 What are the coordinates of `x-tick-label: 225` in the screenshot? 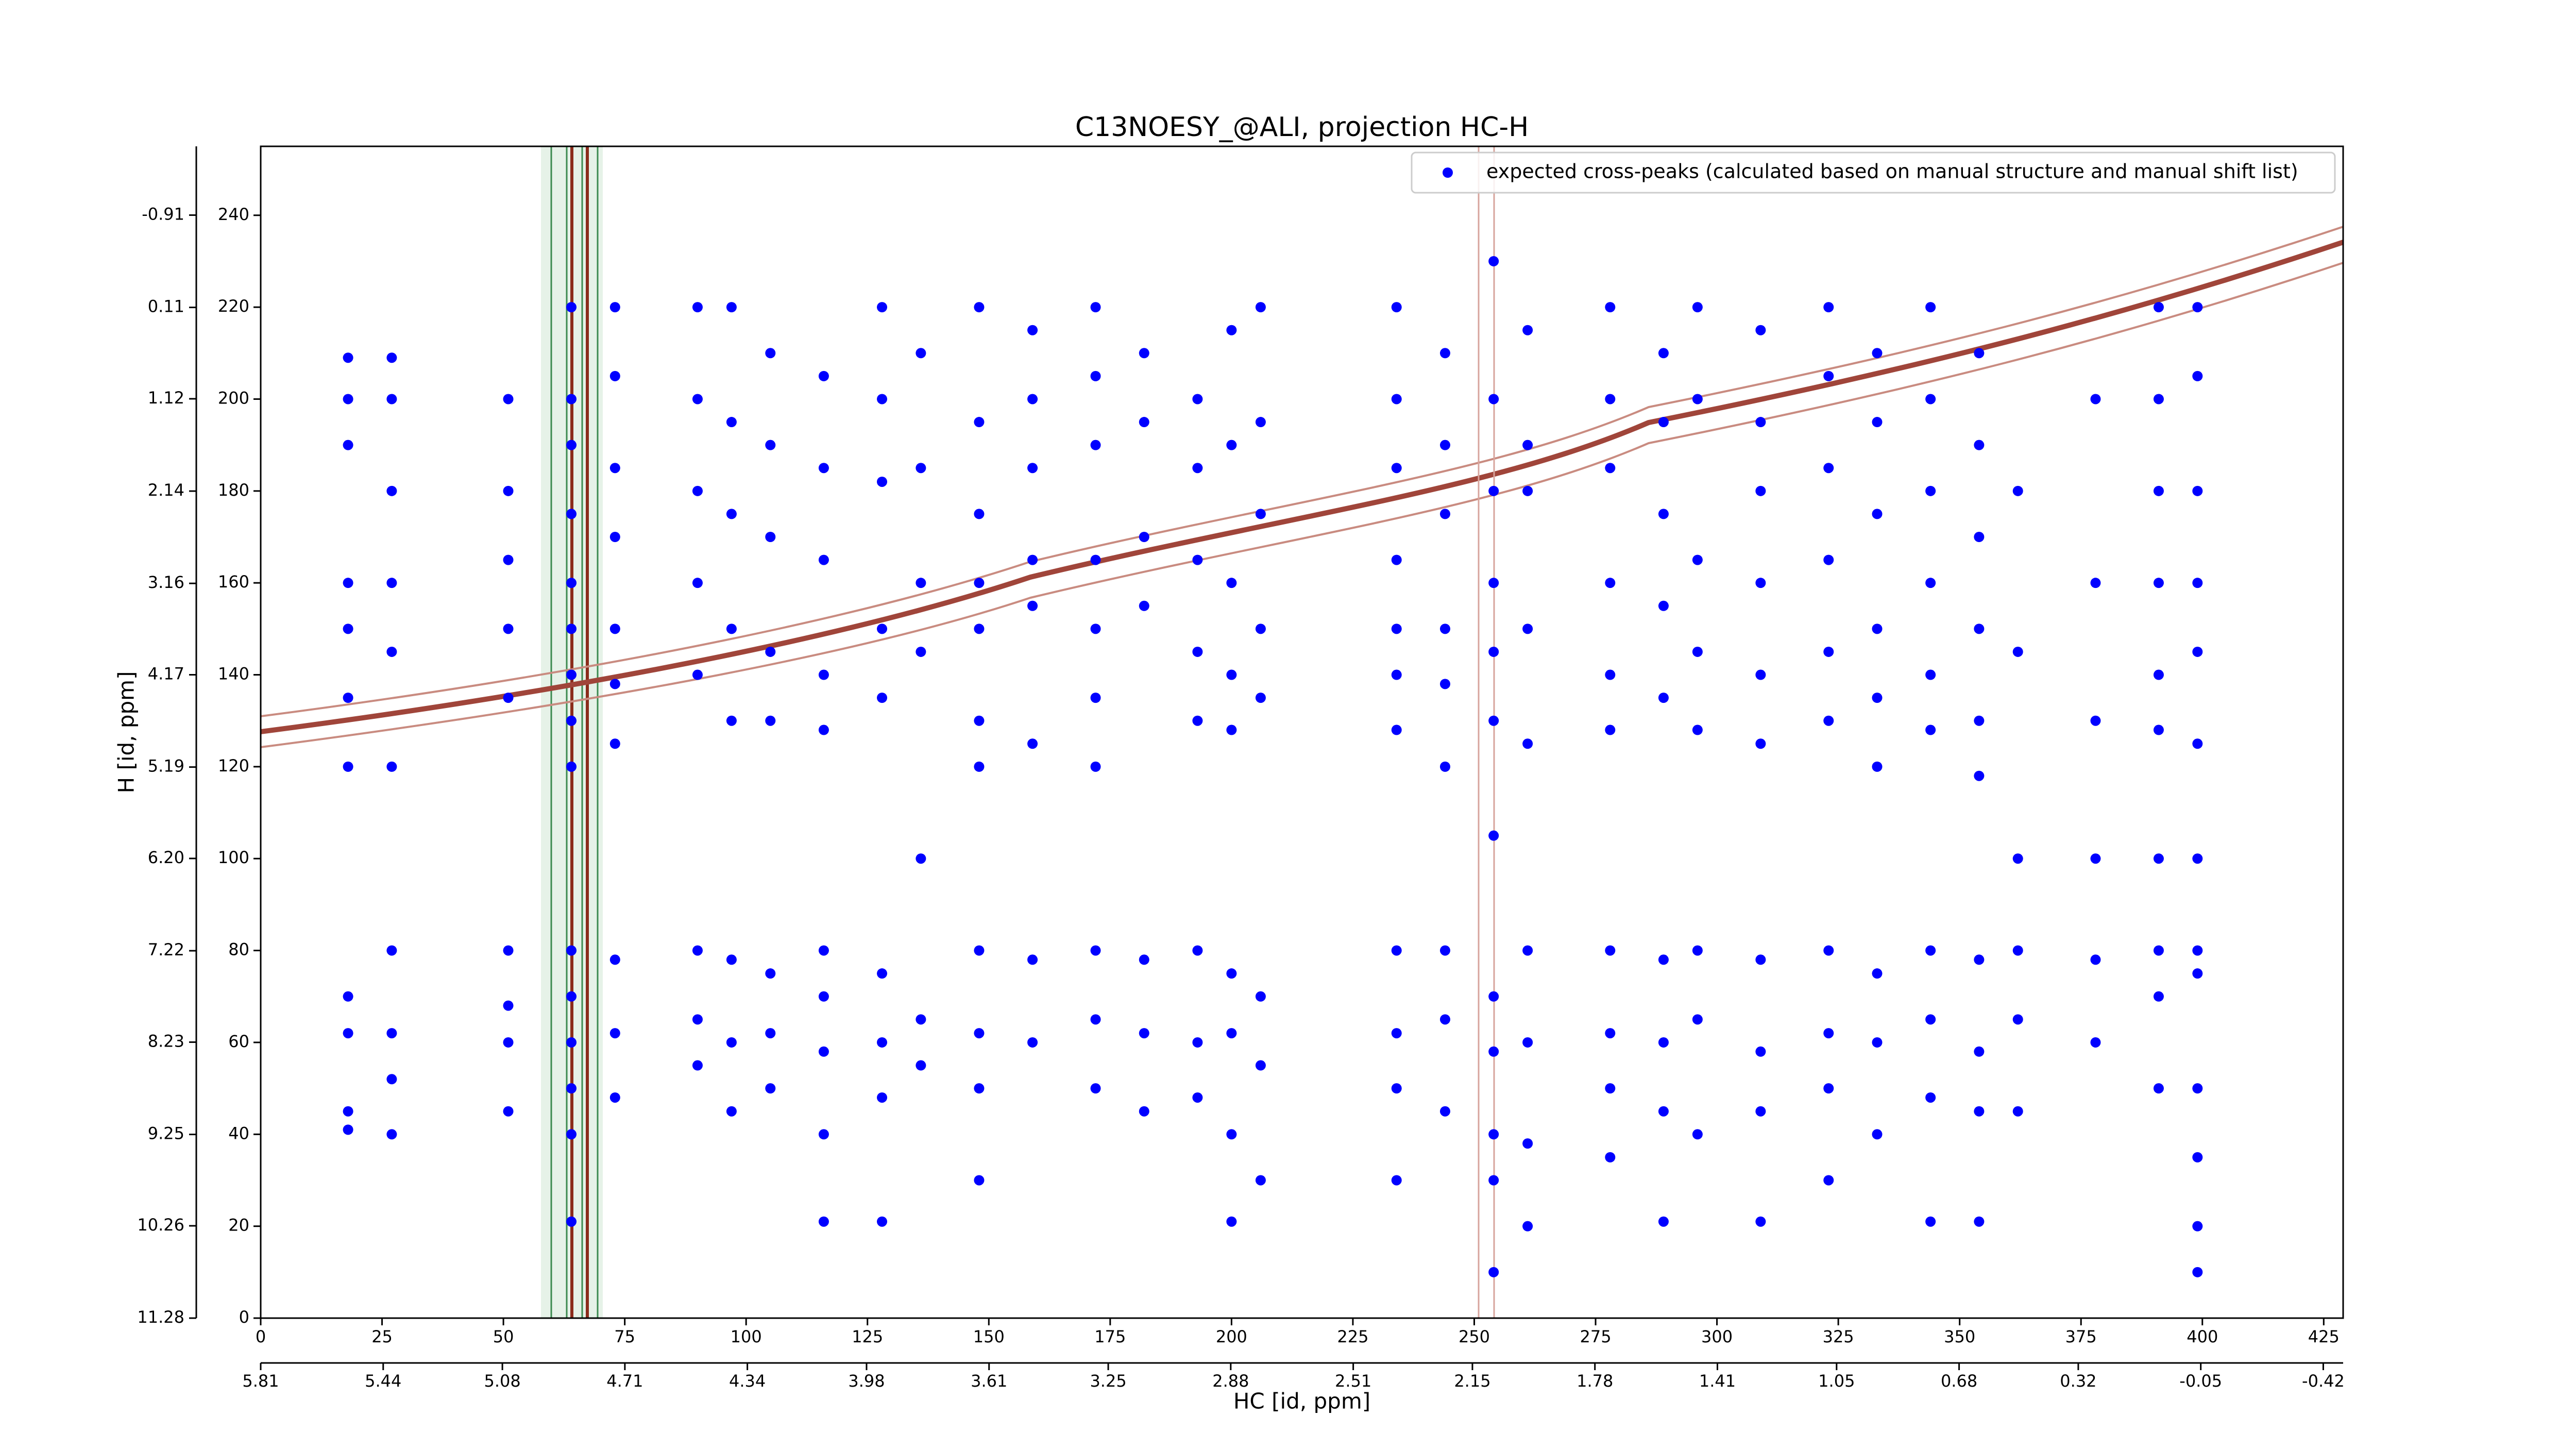 It's located at (1352, 1336).